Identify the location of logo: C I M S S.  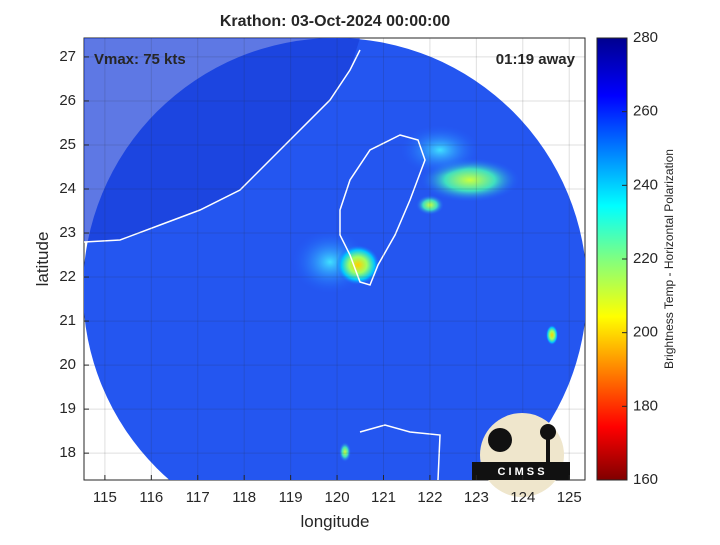
(521, 455).